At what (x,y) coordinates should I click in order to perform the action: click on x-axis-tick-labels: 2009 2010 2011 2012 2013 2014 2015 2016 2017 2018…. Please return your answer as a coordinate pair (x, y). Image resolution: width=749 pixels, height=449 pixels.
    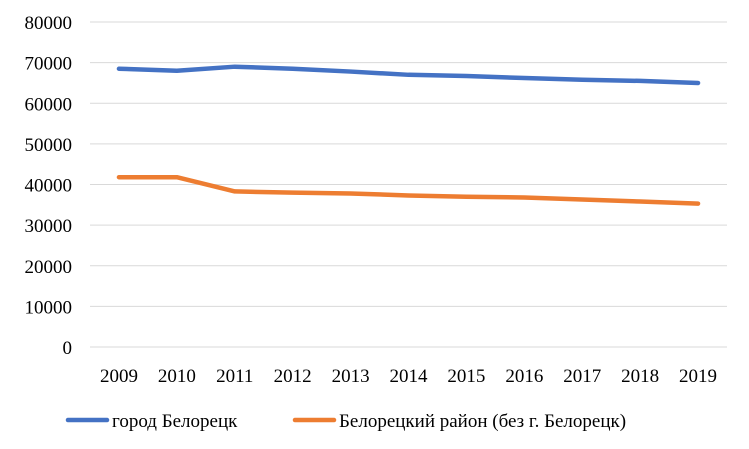
    Looking at the image, I should click on (408, 376).